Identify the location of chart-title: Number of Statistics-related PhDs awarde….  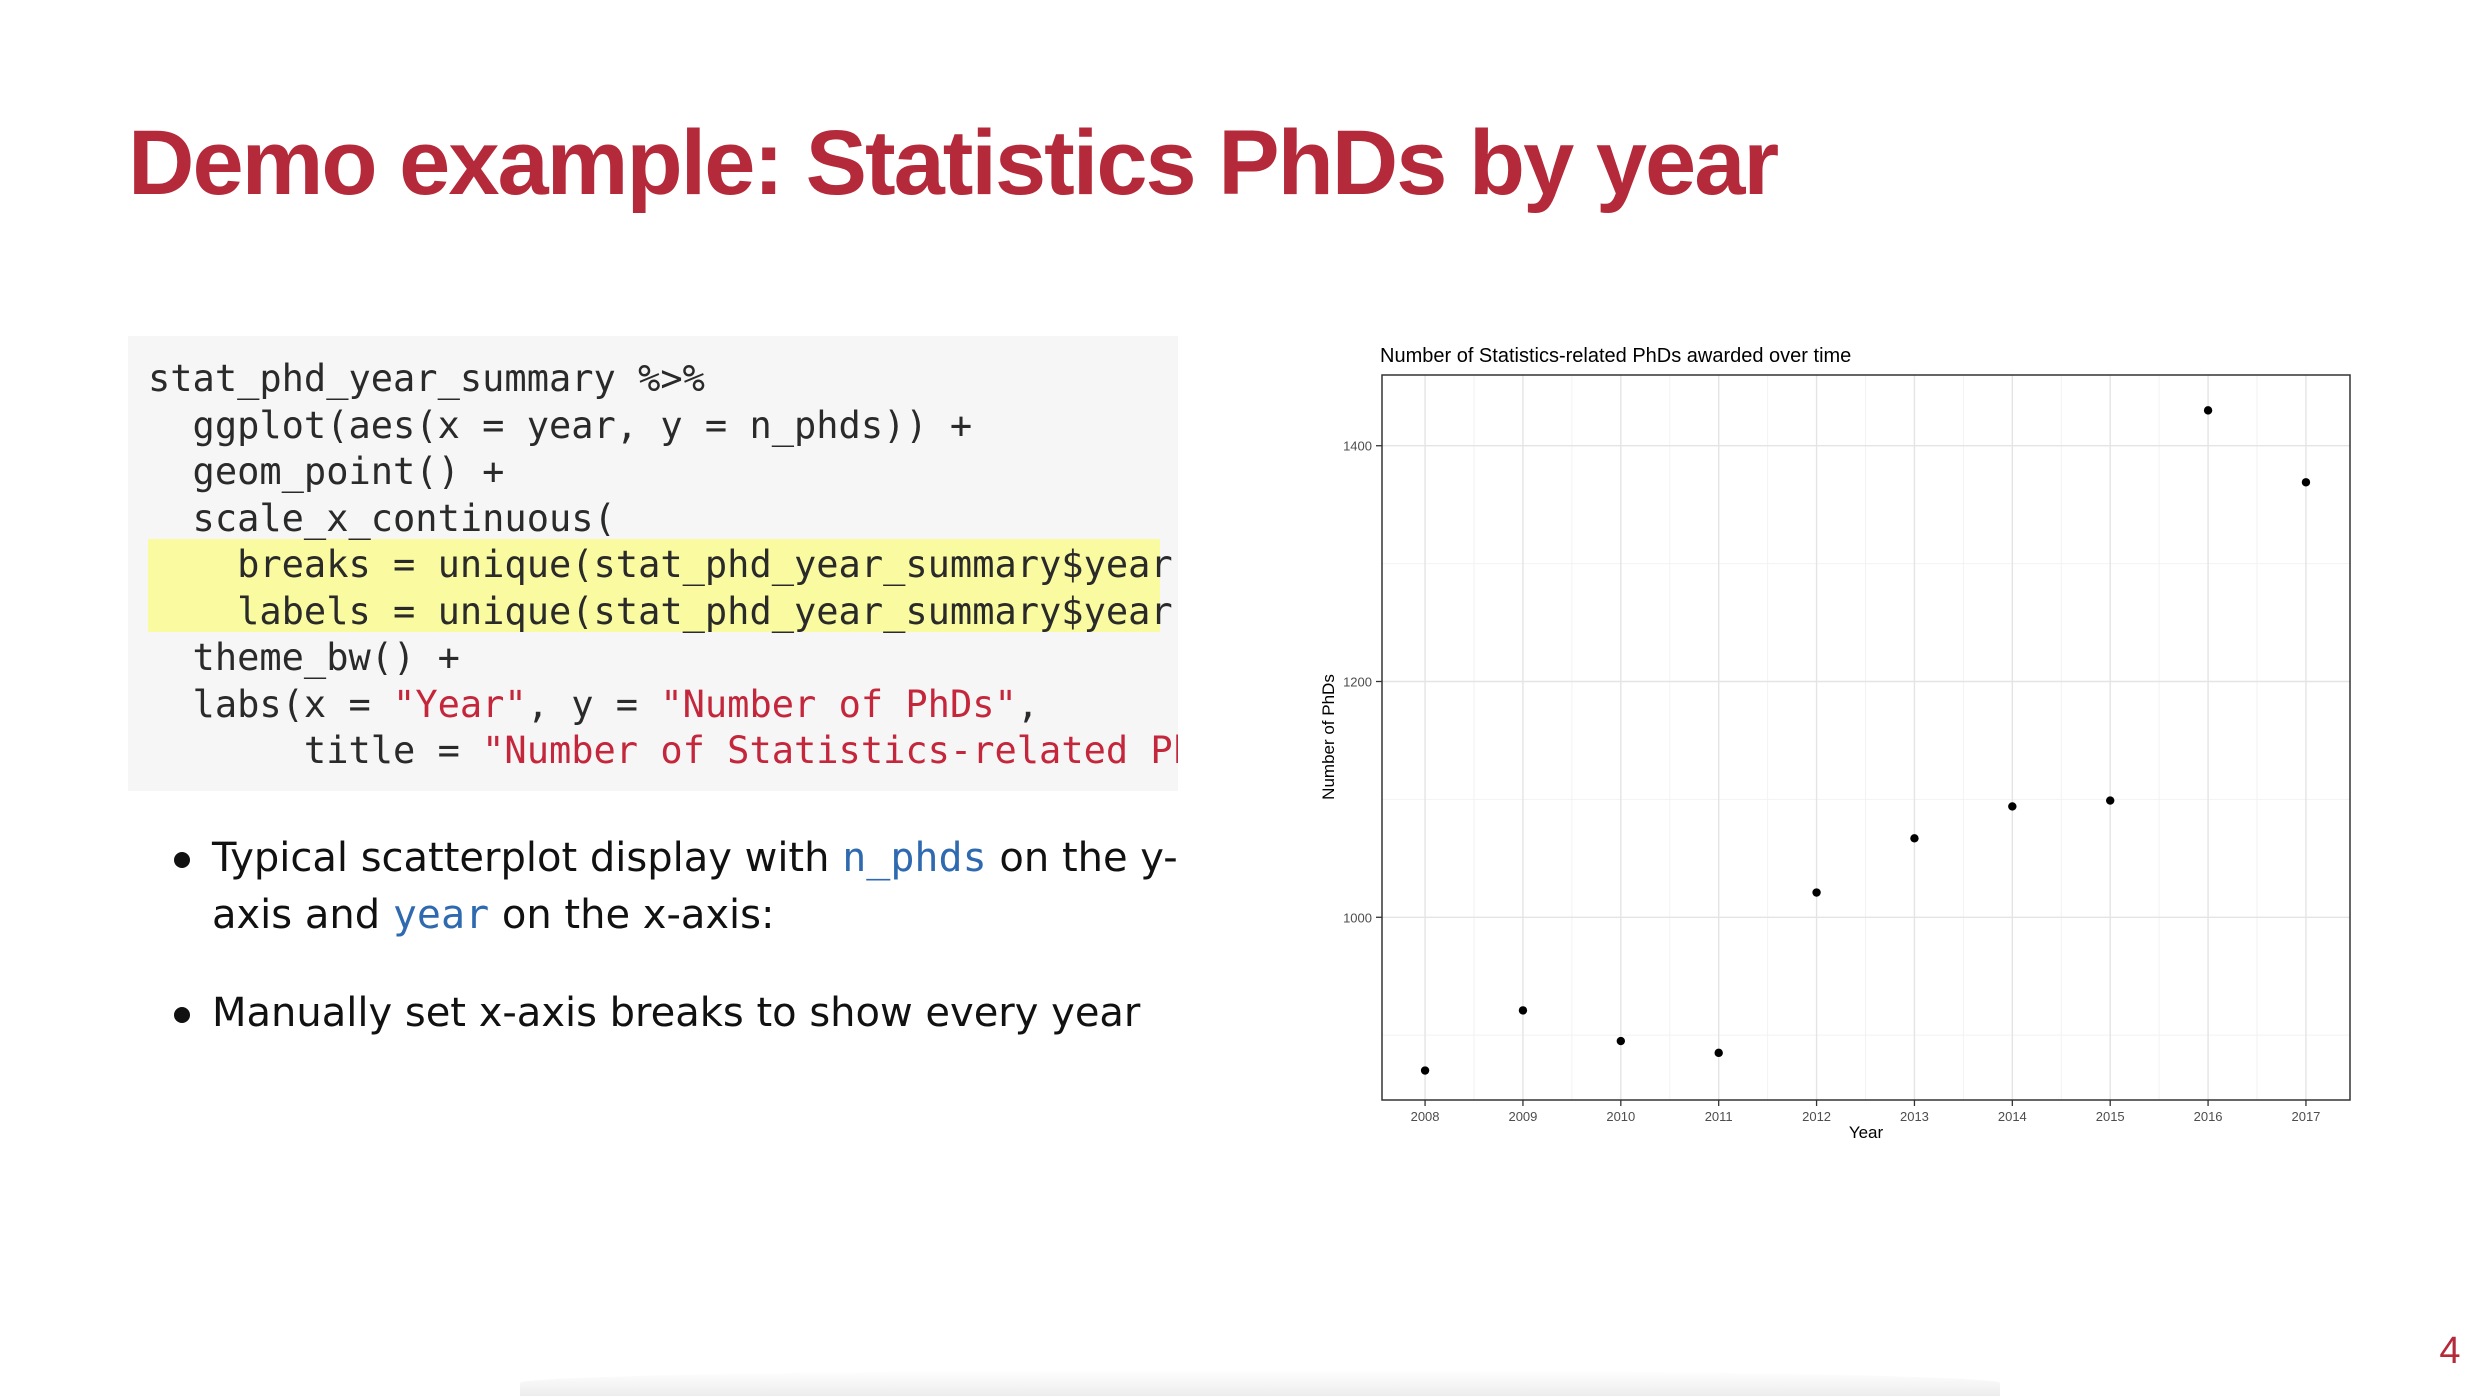
(1615, 356).